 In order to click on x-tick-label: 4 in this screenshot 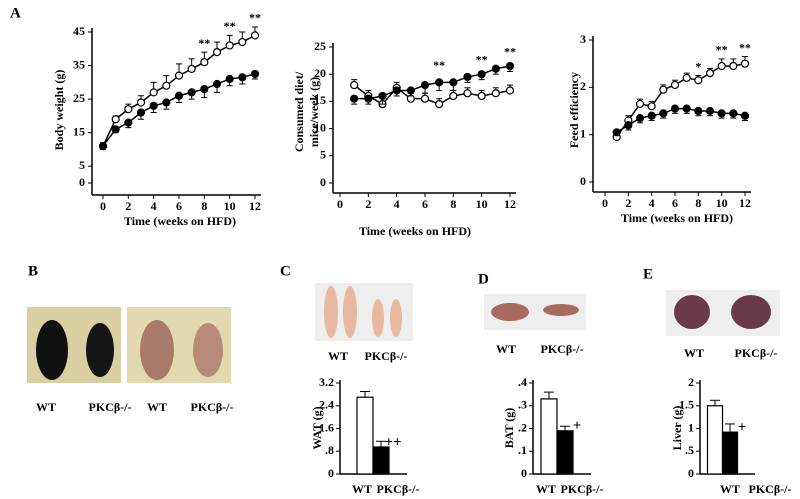, I will do `click(652, 203)`.